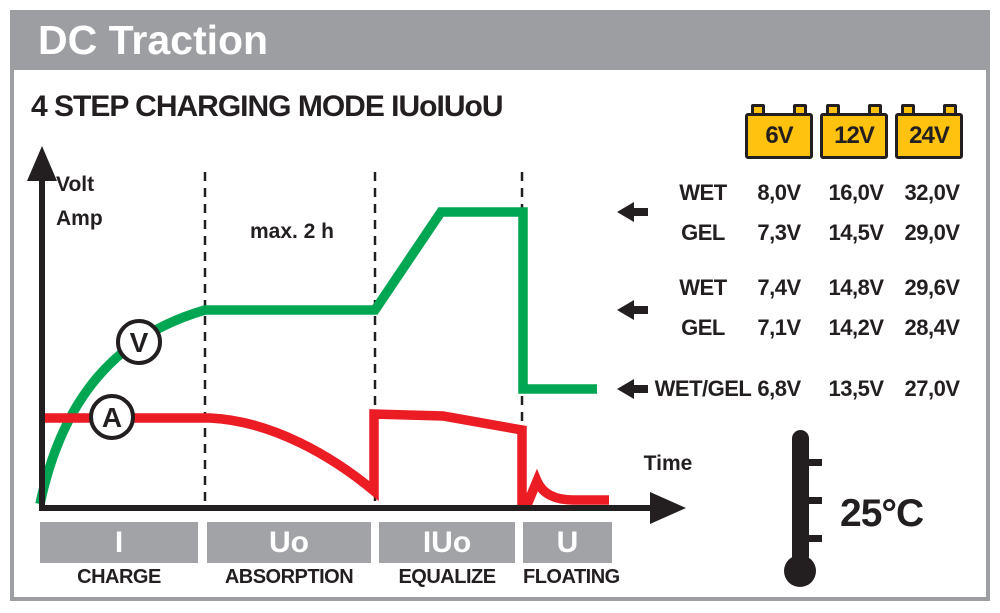 The image size is (1000, 613). What do you see at coordinates (813, 328) in the screenshot?
I see `table-row: GEL 7,1V 14,2V 28,4V` at bounding box center [813, 328].